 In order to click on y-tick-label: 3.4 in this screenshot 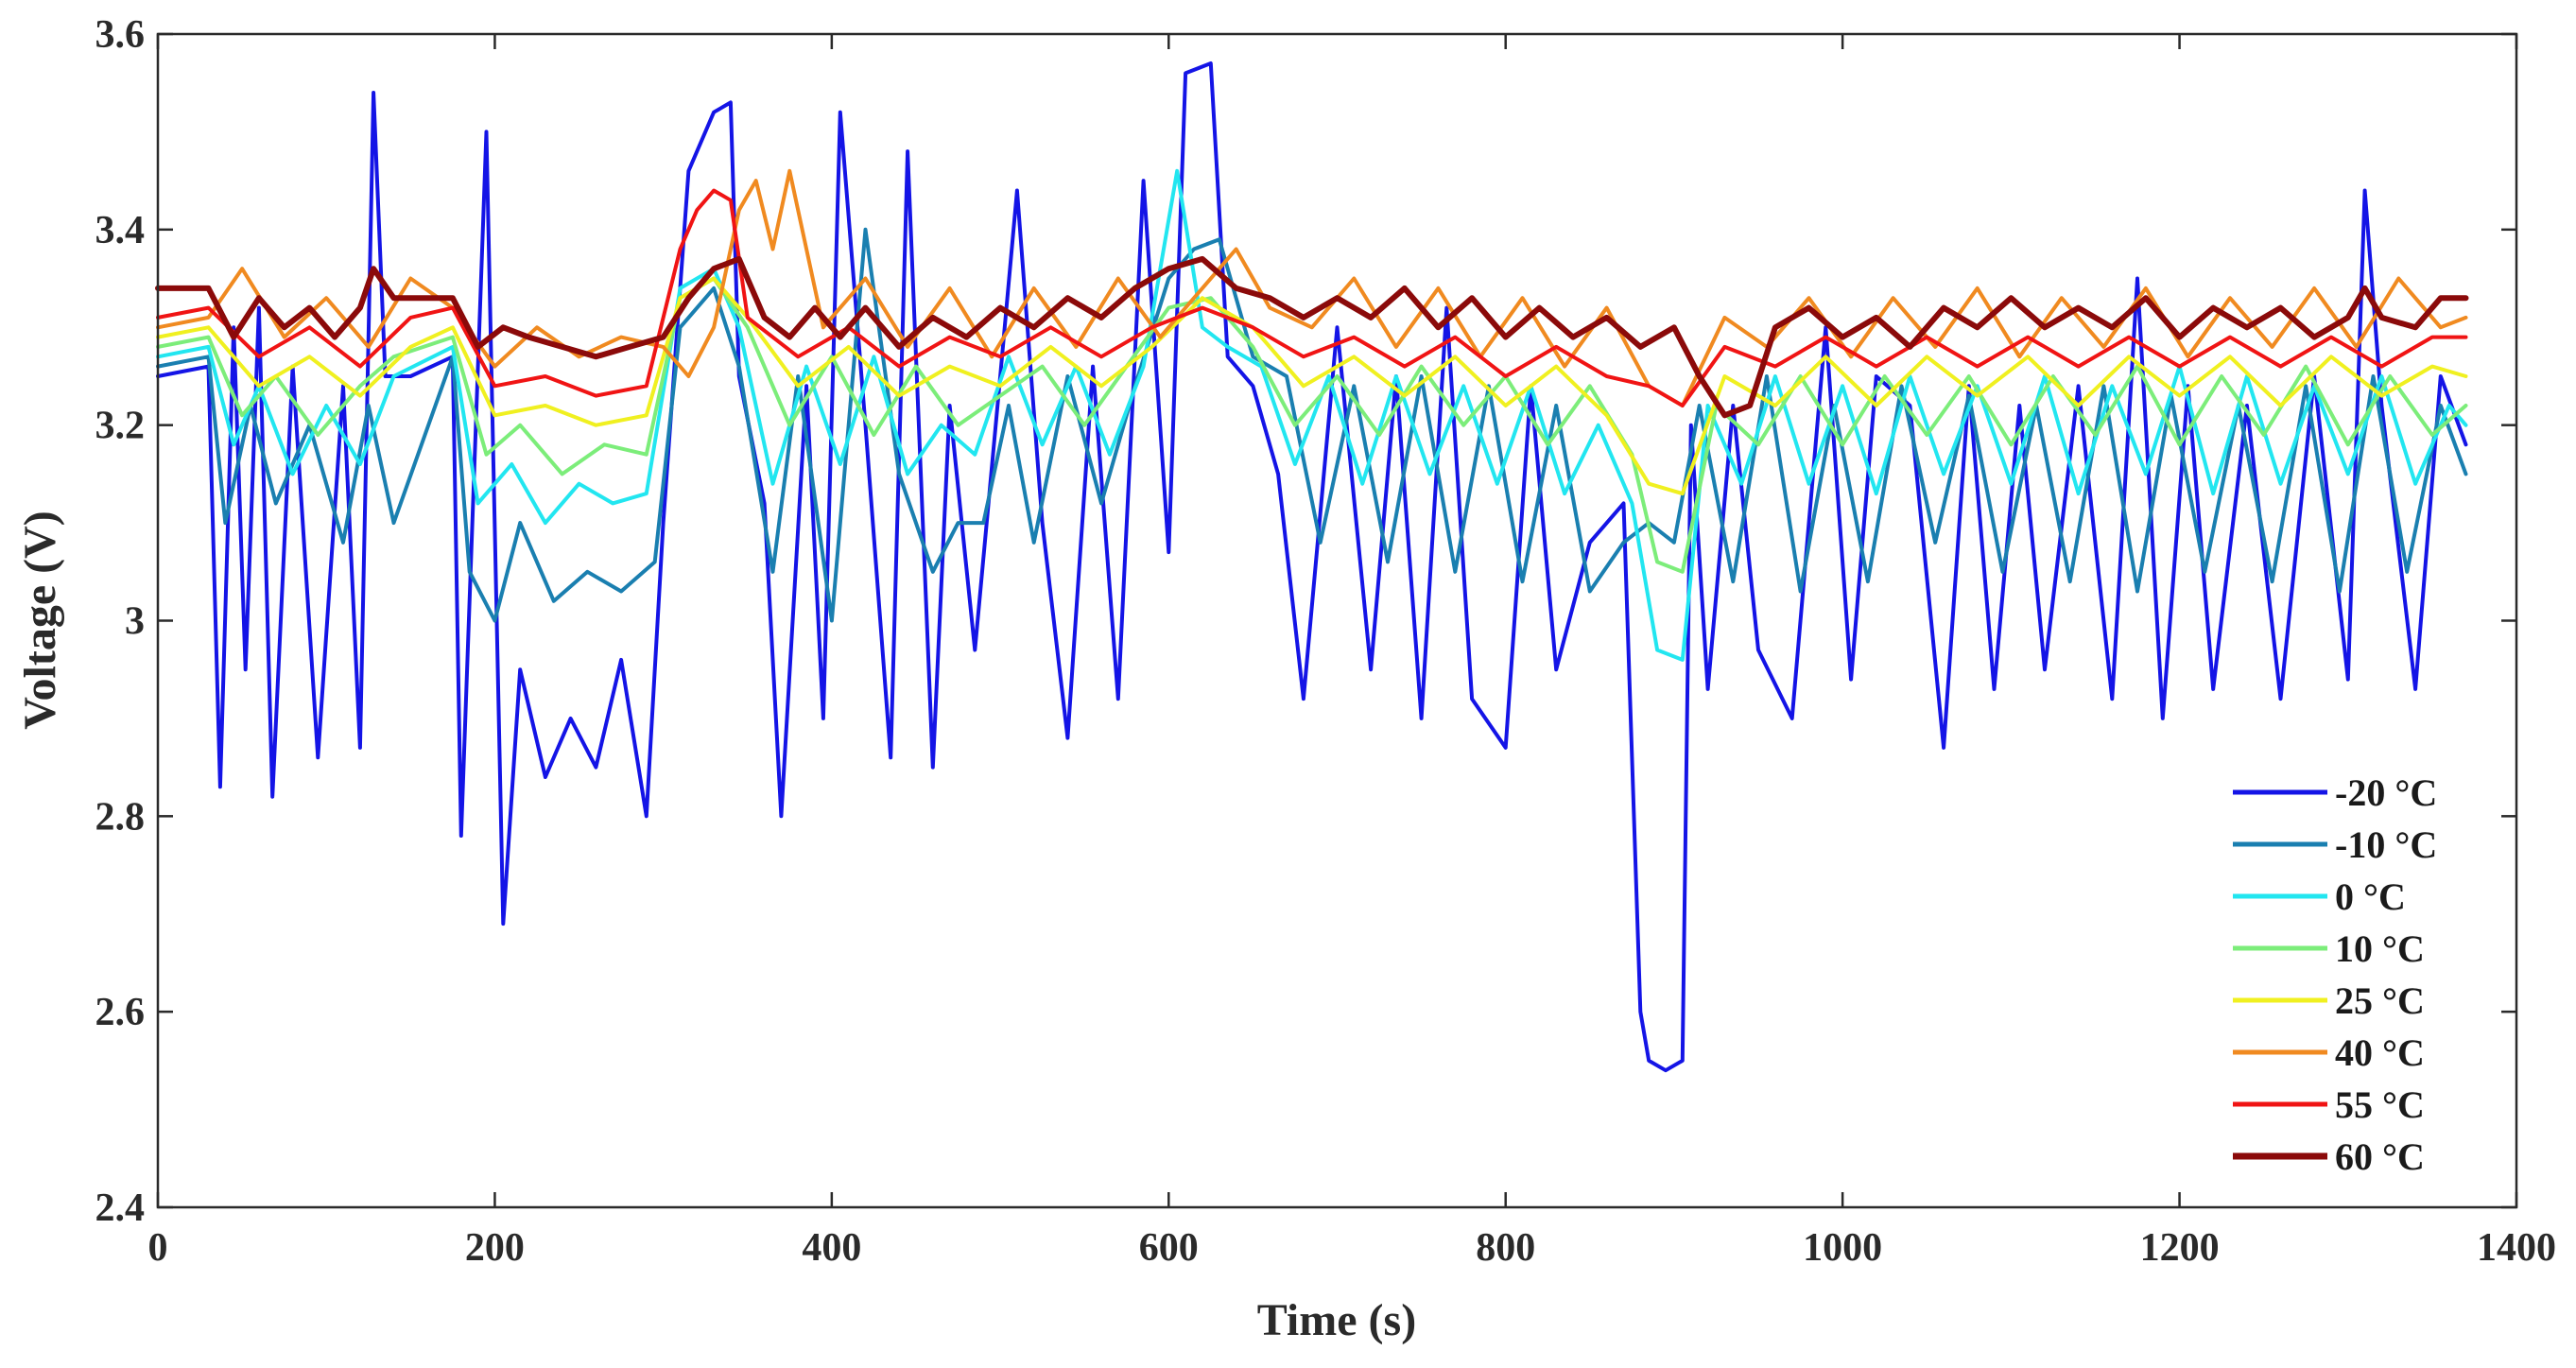, I will do `click(120, 231)`.